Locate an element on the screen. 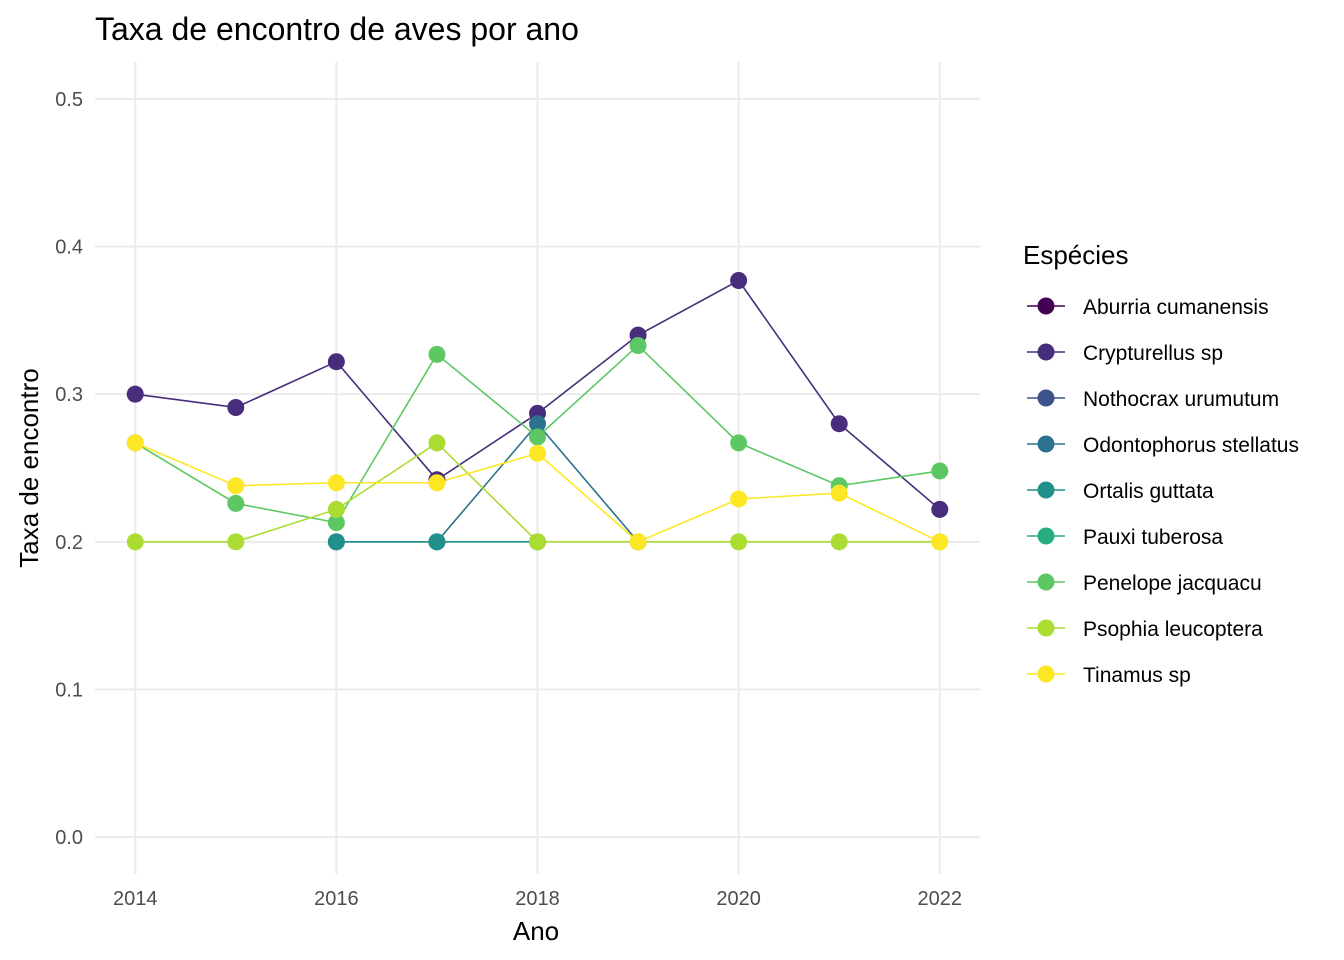 This screenshot has width=1344, height=960. y-tick-label: 0.1 is located at coordinates (69, 690).